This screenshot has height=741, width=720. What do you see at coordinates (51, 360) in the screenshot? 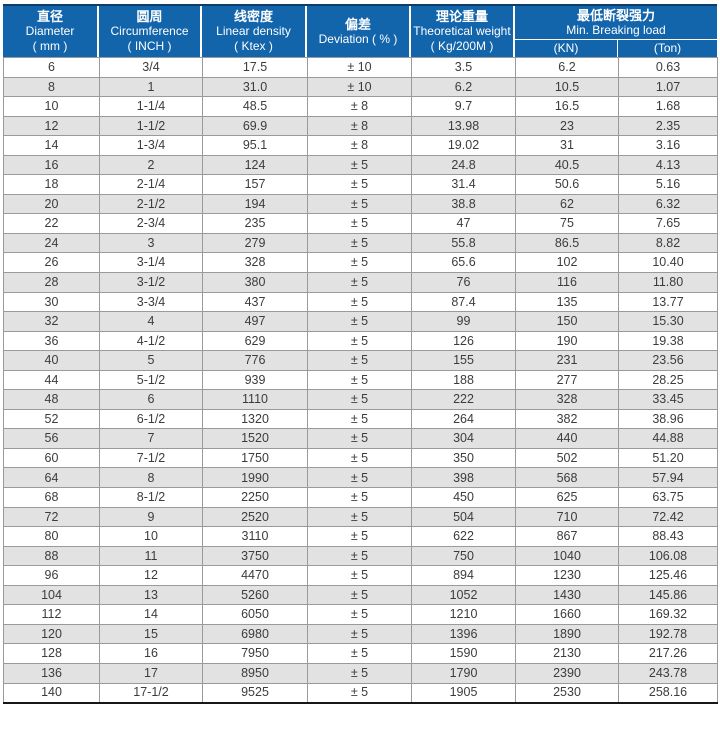
I see `table-cell: 40` at bounding box center [51, 360].